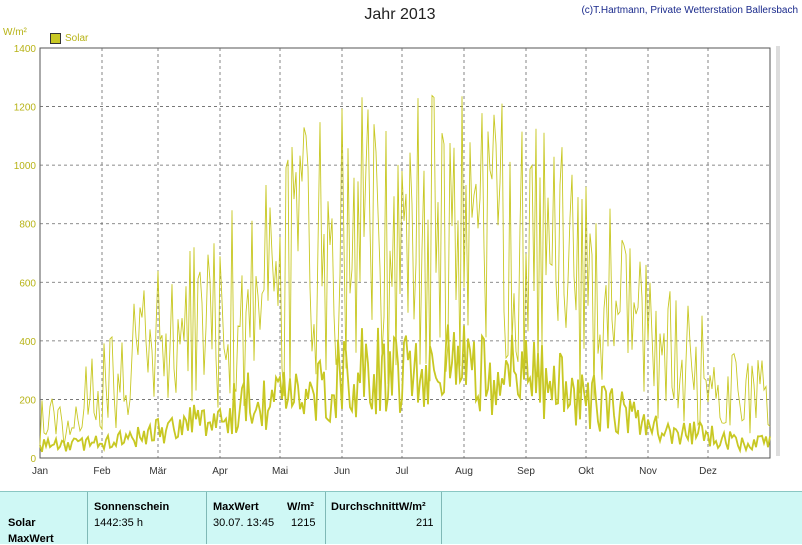 The image size is (802, 545). I want to click on y-axis-unit: W/m², so click(15, 32).